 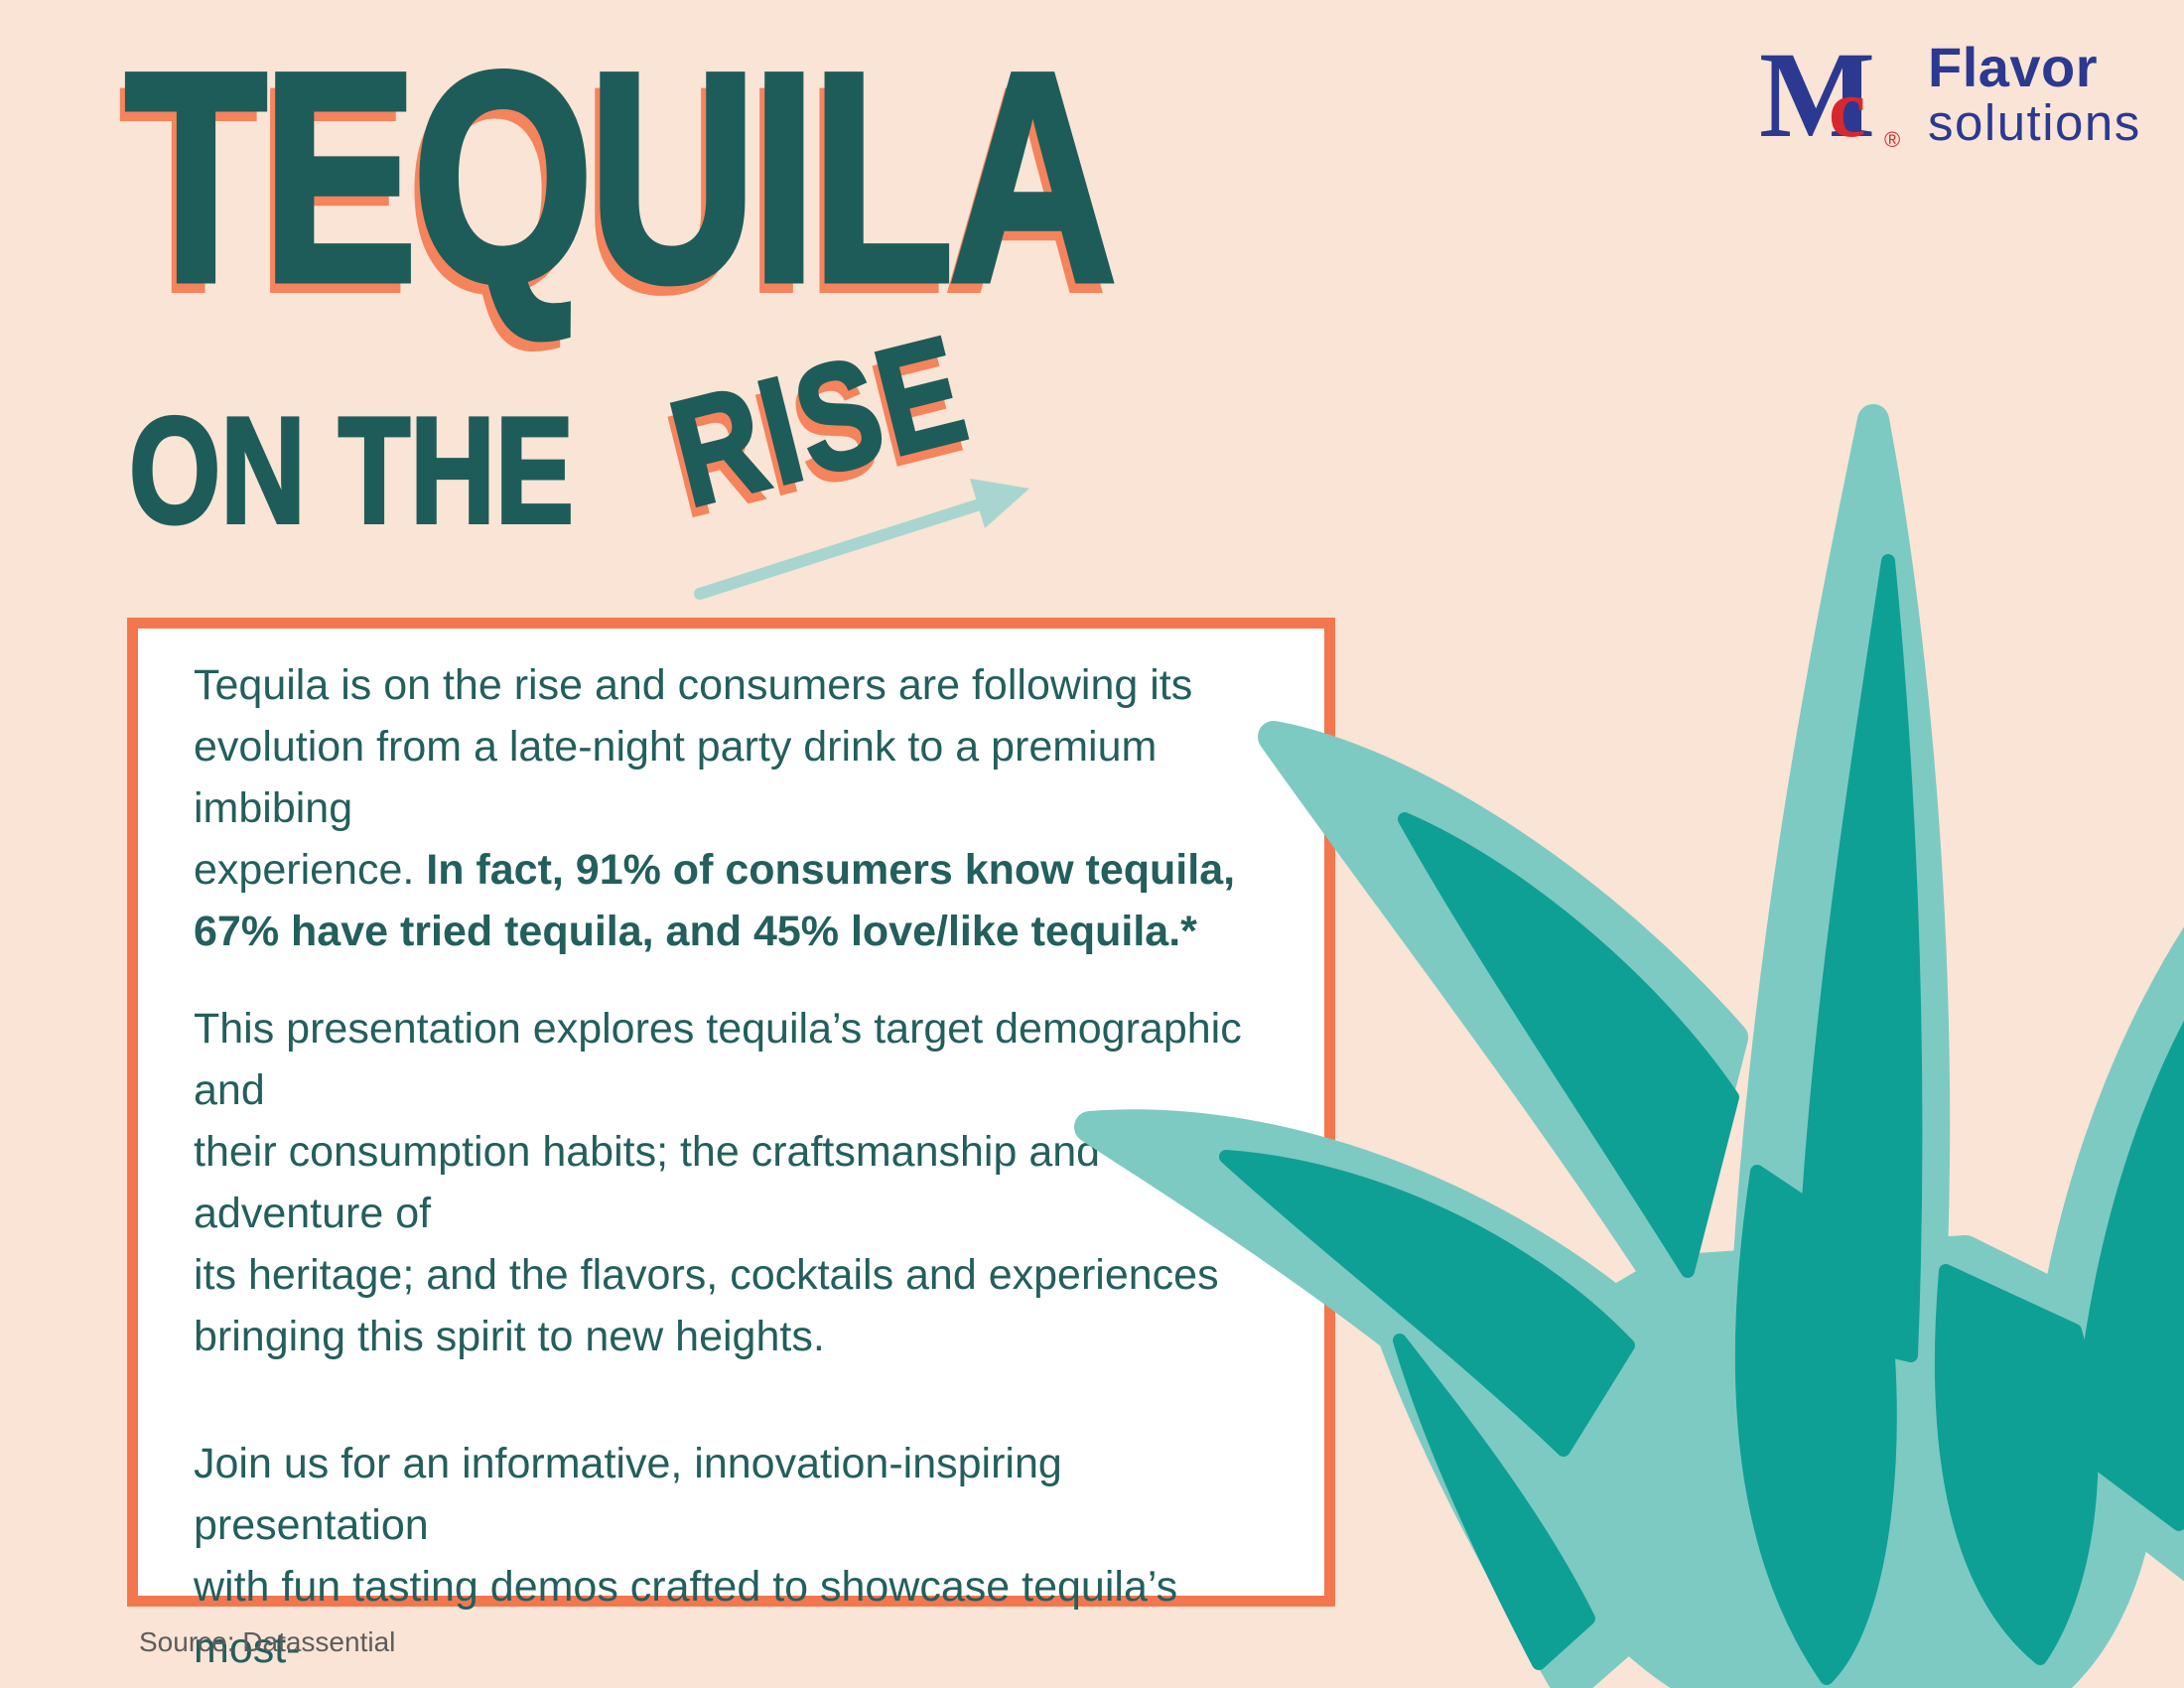 I want to click on mccormick-flavor-solutions-logo: M c ® Flavor solutions, so click(x=1950, y=95).